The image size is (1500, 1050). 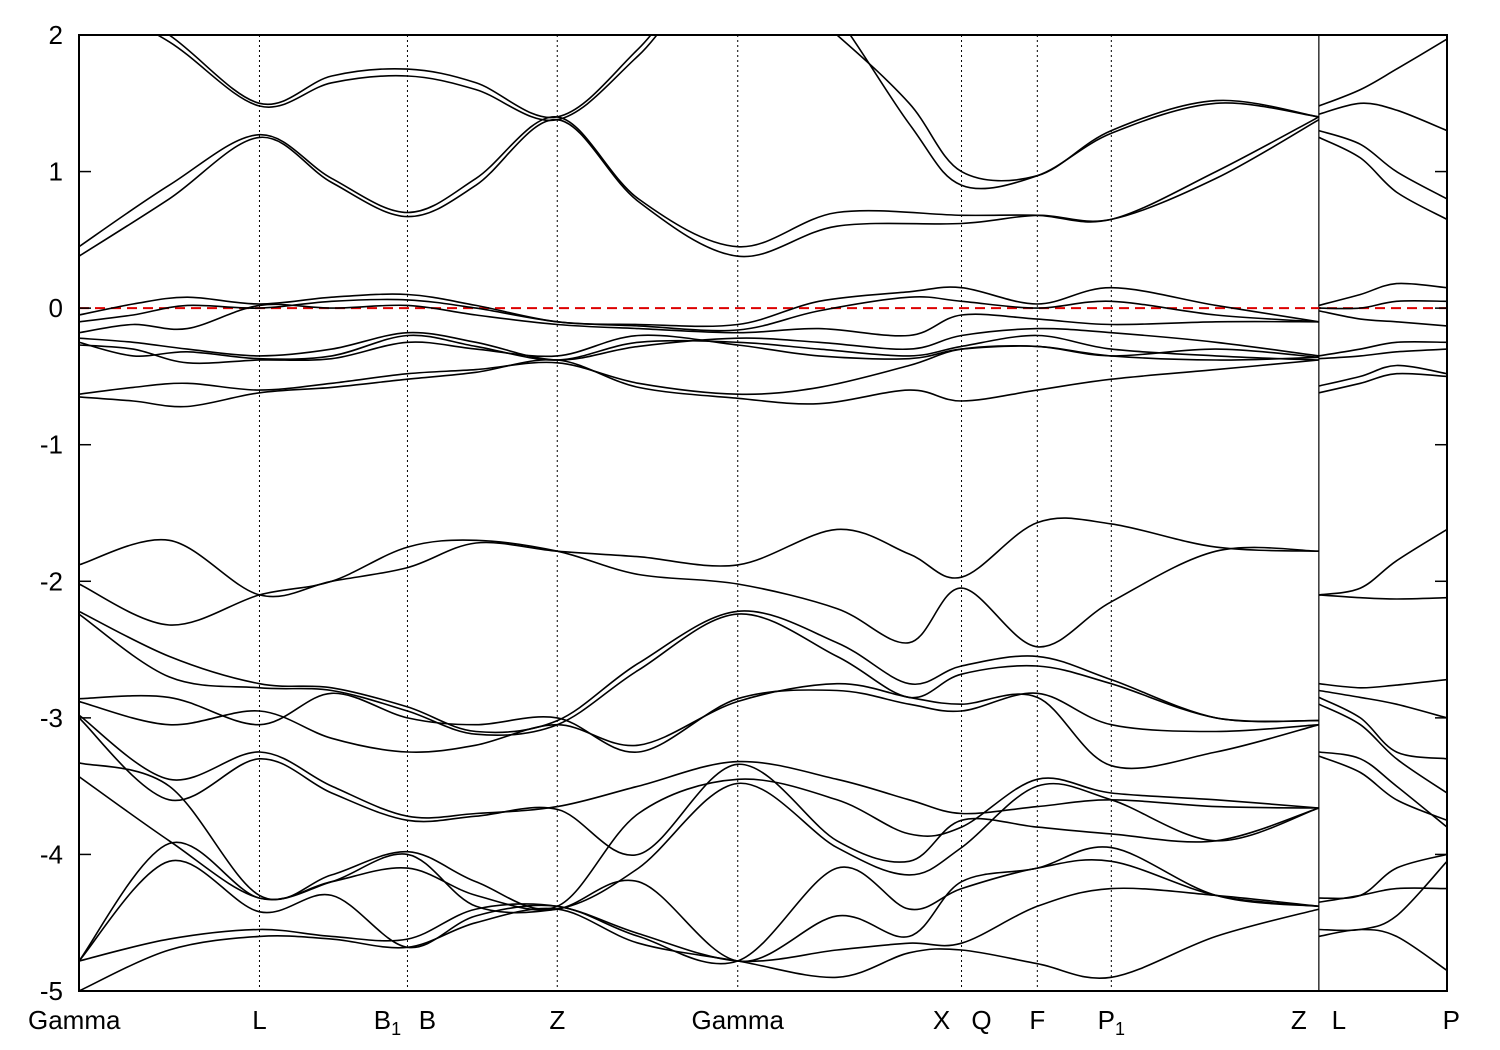 What do you see at coordinates (1451, 1020) in the screenshot?
I see `kpoint-label-P: P` at bounding box center [1451, 1020].